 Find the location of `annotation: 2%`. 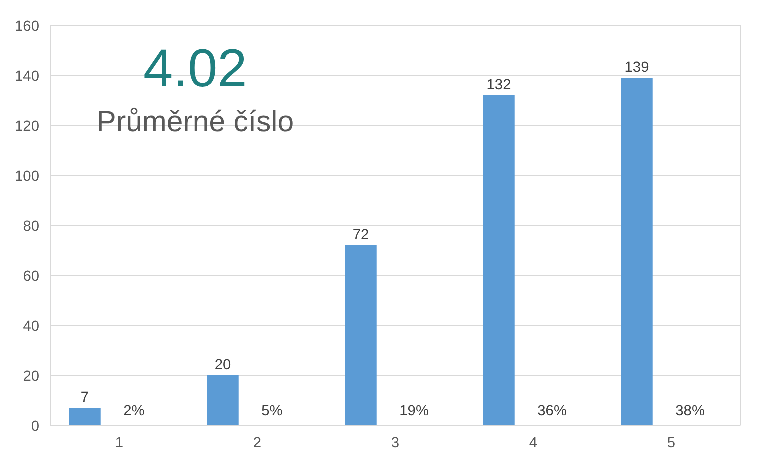

annotation: 2% is located at coordinates (134, 412).